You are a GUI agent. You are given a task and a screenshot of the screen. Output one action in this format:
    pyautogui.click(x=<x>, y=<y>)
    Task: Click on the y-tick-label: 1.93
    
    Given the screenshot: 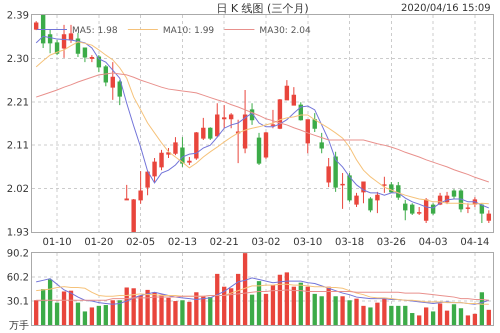 What is the action you would take?
    pyautogui.click(x=17, y=233)
    